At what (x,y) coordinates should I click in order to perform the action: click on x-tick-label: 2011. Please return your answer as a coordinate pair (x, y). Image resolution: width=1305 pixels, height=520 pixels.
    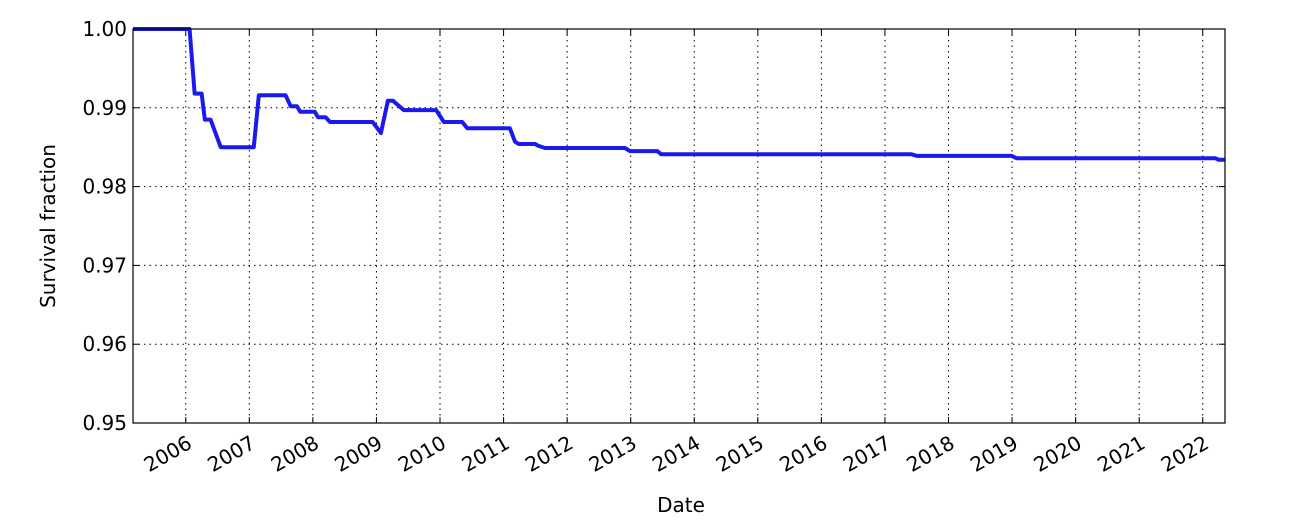
    Looking at the image, I should click on (485, 454).